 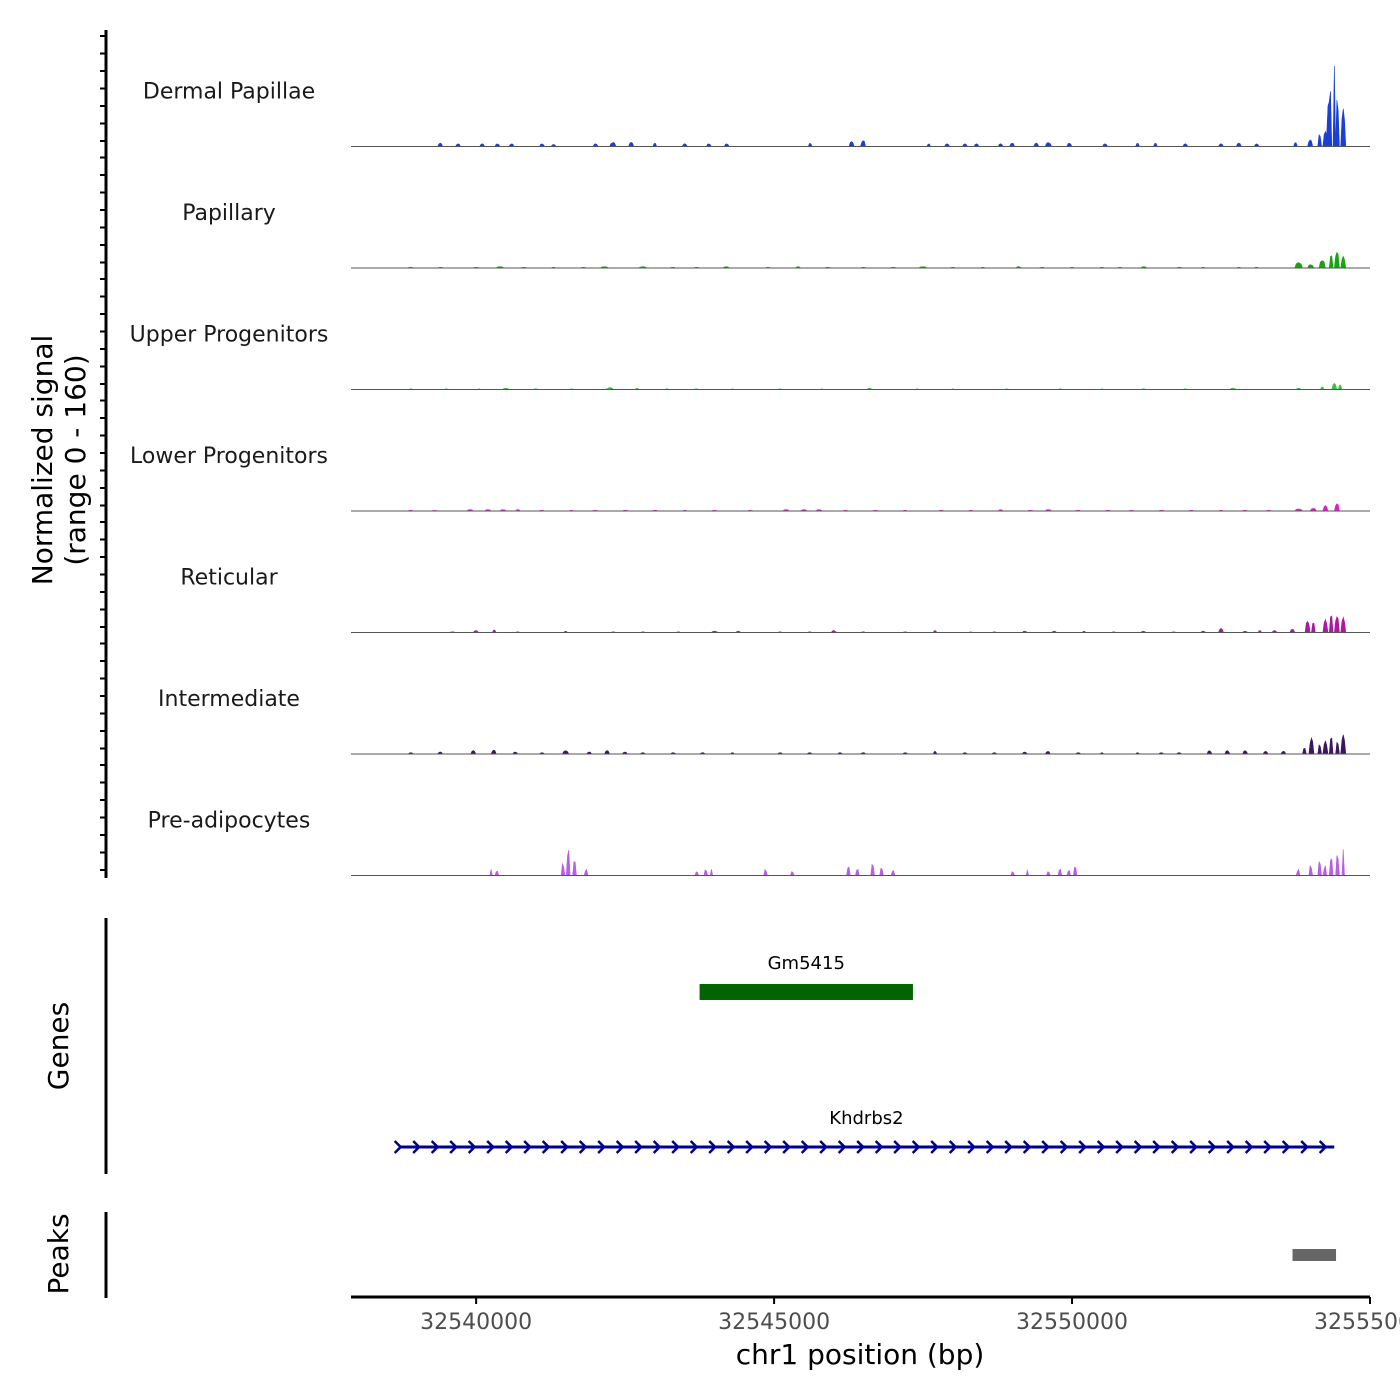 I want to click on peak-region, so click(x=1314, y=1255).